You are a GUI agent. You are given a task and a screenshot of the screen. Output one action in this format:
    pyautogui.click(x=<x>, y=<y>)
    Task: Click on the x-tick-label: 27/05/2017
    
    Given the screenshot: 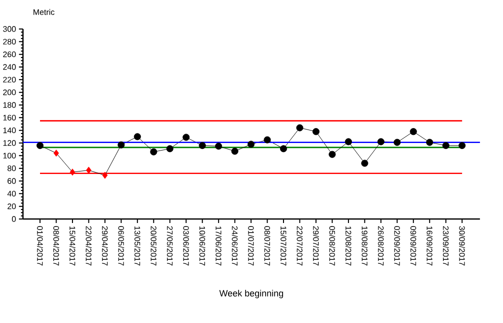 What is the action you would take?
    pyautogui.click(x=169, y=246)
    